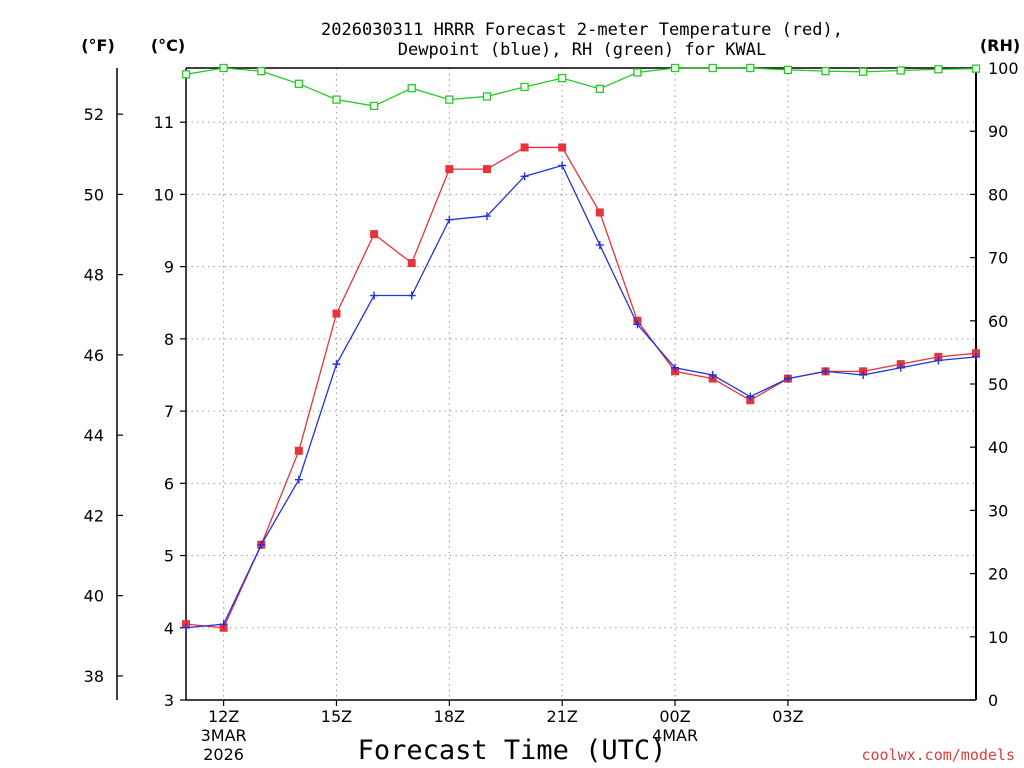 This screenshot has width=1024, height=768. Describe the element at coordinates (169, 339) in the screenshot. I see `celsius-tick-label: 8` at that location.